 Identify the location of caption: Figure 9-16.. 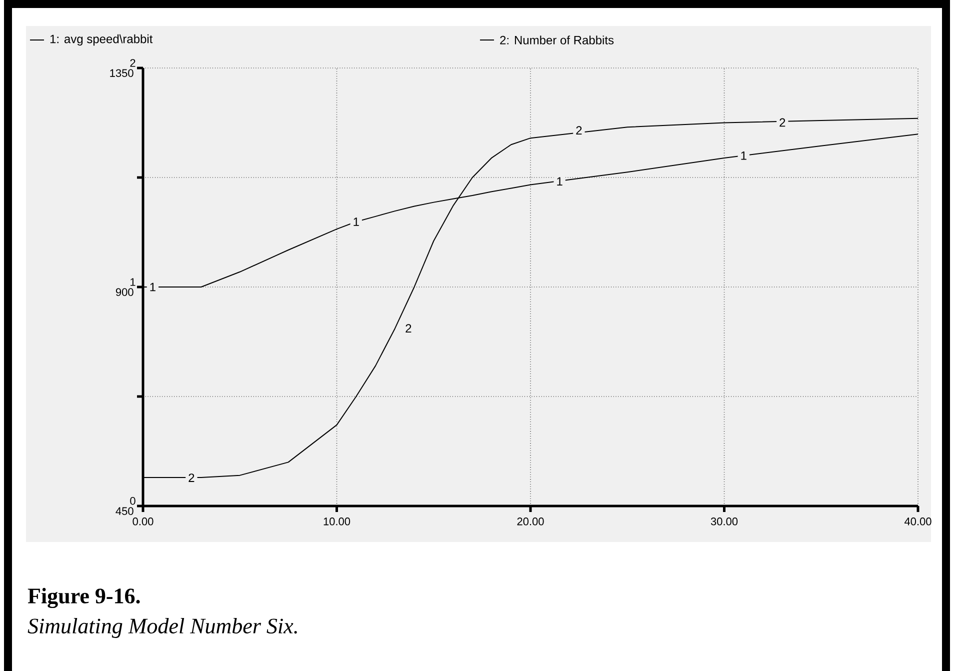
(84, 598).